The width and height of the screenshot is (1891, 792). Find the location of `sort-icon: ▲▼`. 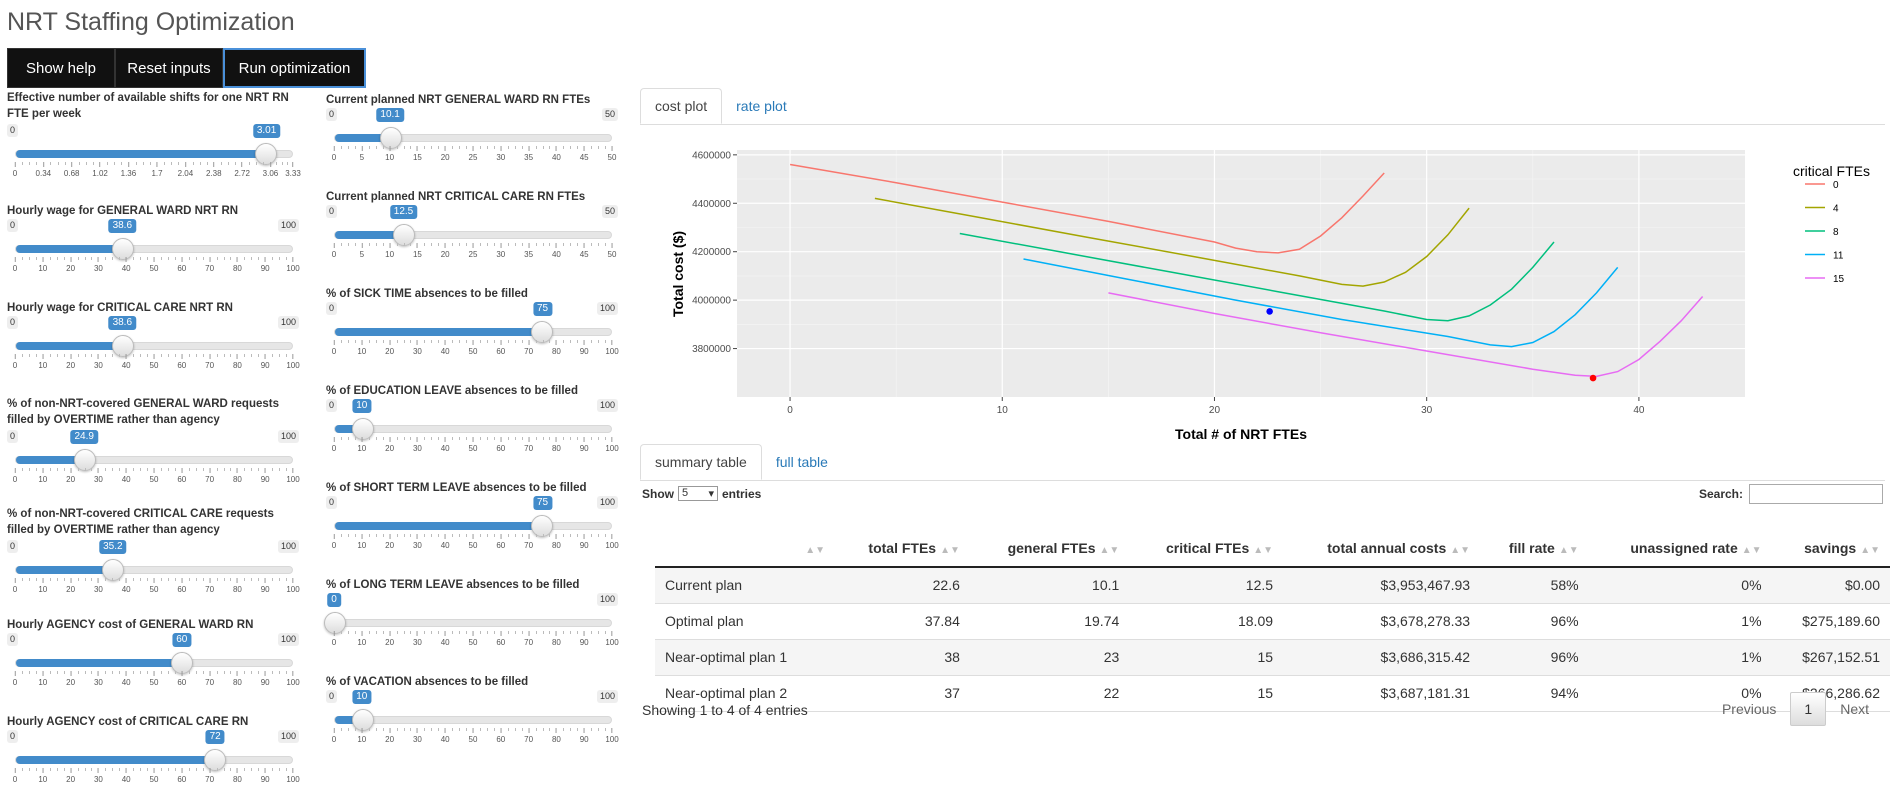

sort-icon: ▲▼ is located at coordinates (1460, 550).